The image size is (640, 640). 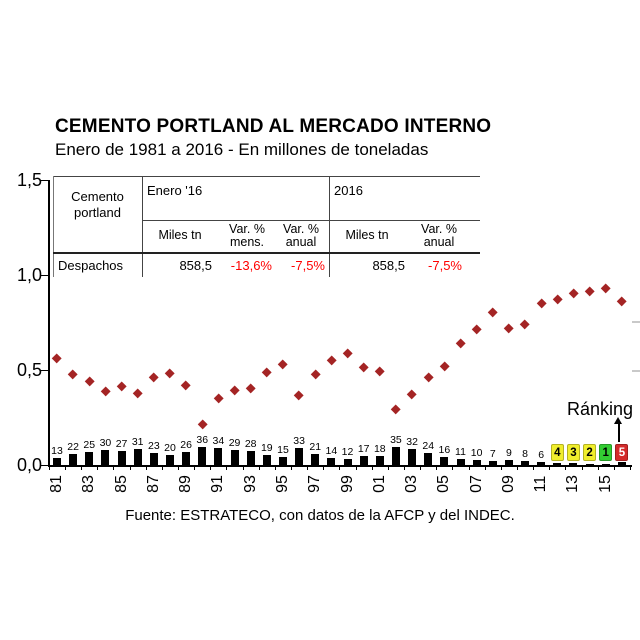 I want to click on row-label-despachos: Despachos, so click(x=91, y=265).